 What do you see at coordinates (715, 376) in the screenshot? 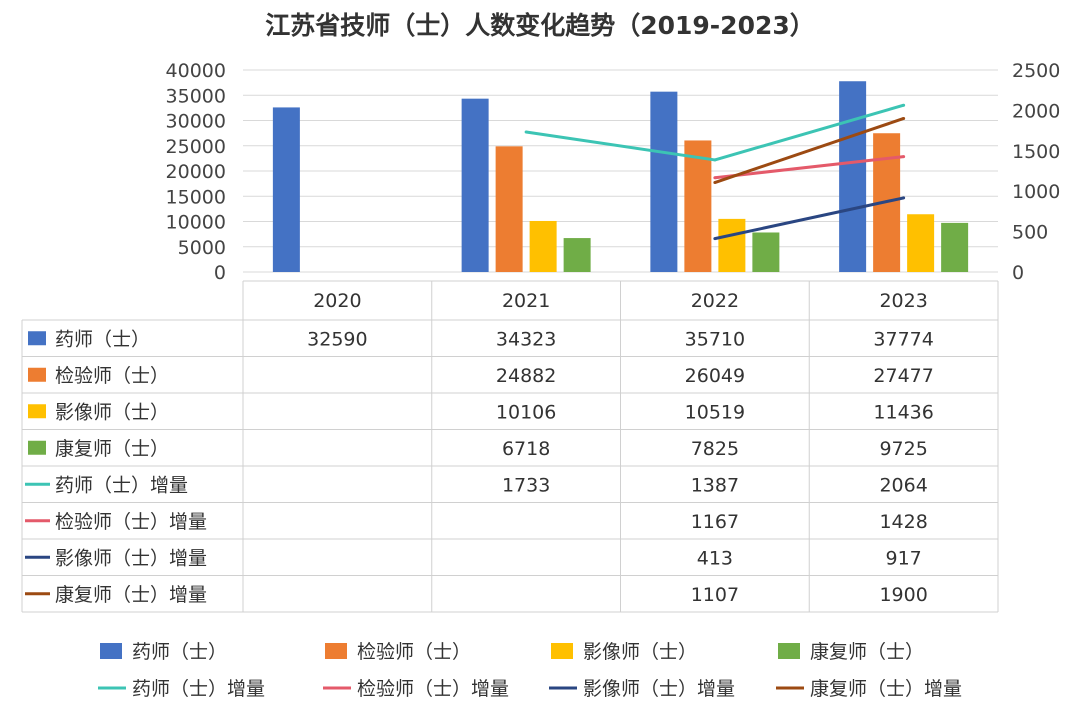
I see `data-label: 26049` at bounding box center [715, 376].